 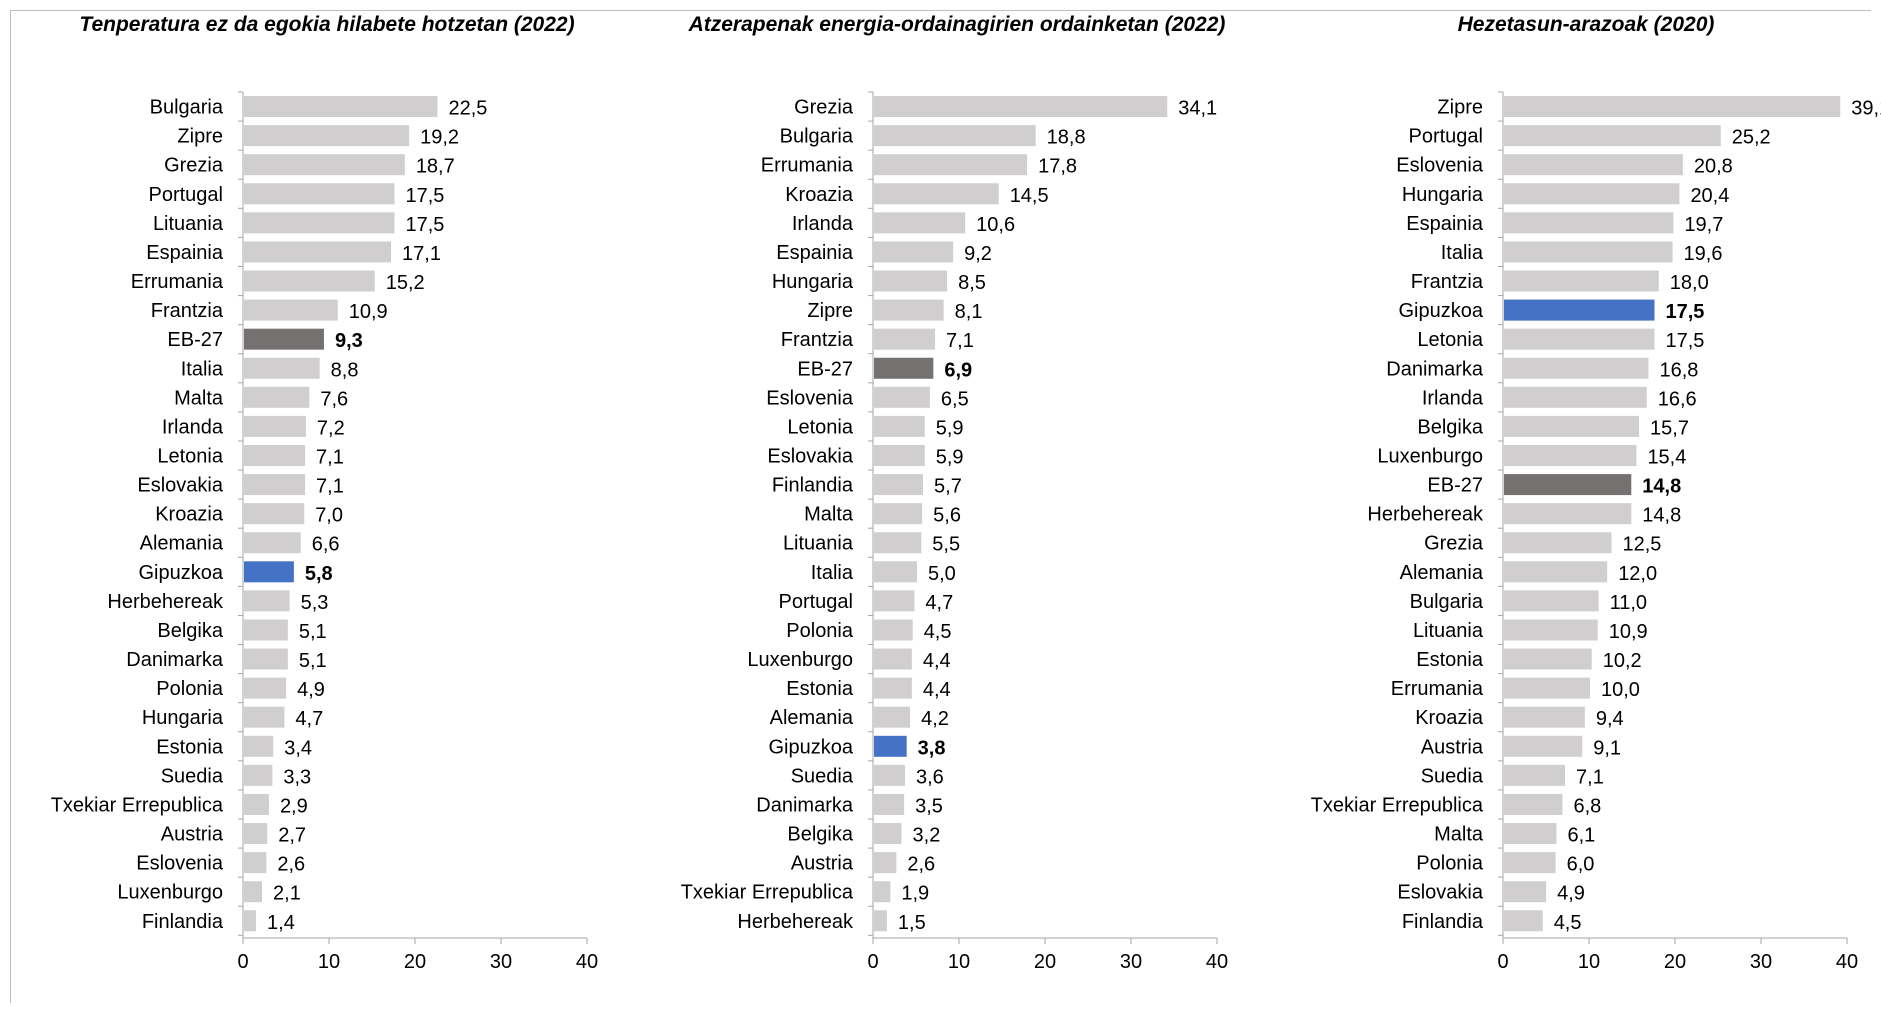 I want to click on x-tick-label: 20, so click(x=1675, y=962).